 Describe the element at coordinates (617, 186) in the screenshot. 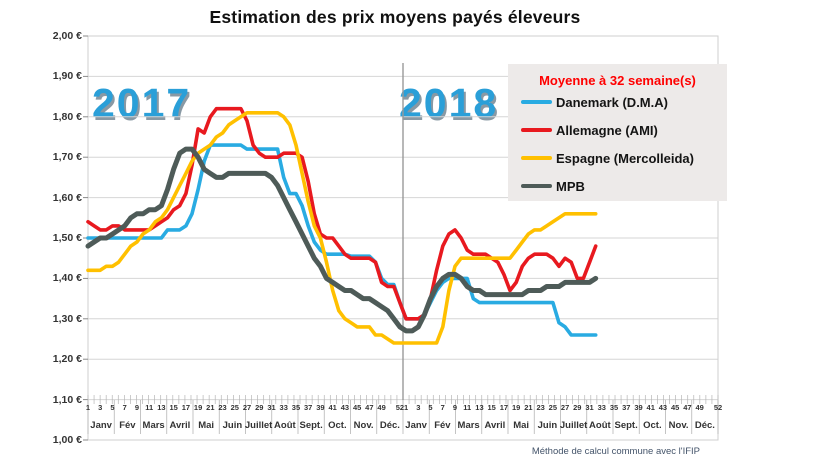

I see `legend-item: MPB` at that location.